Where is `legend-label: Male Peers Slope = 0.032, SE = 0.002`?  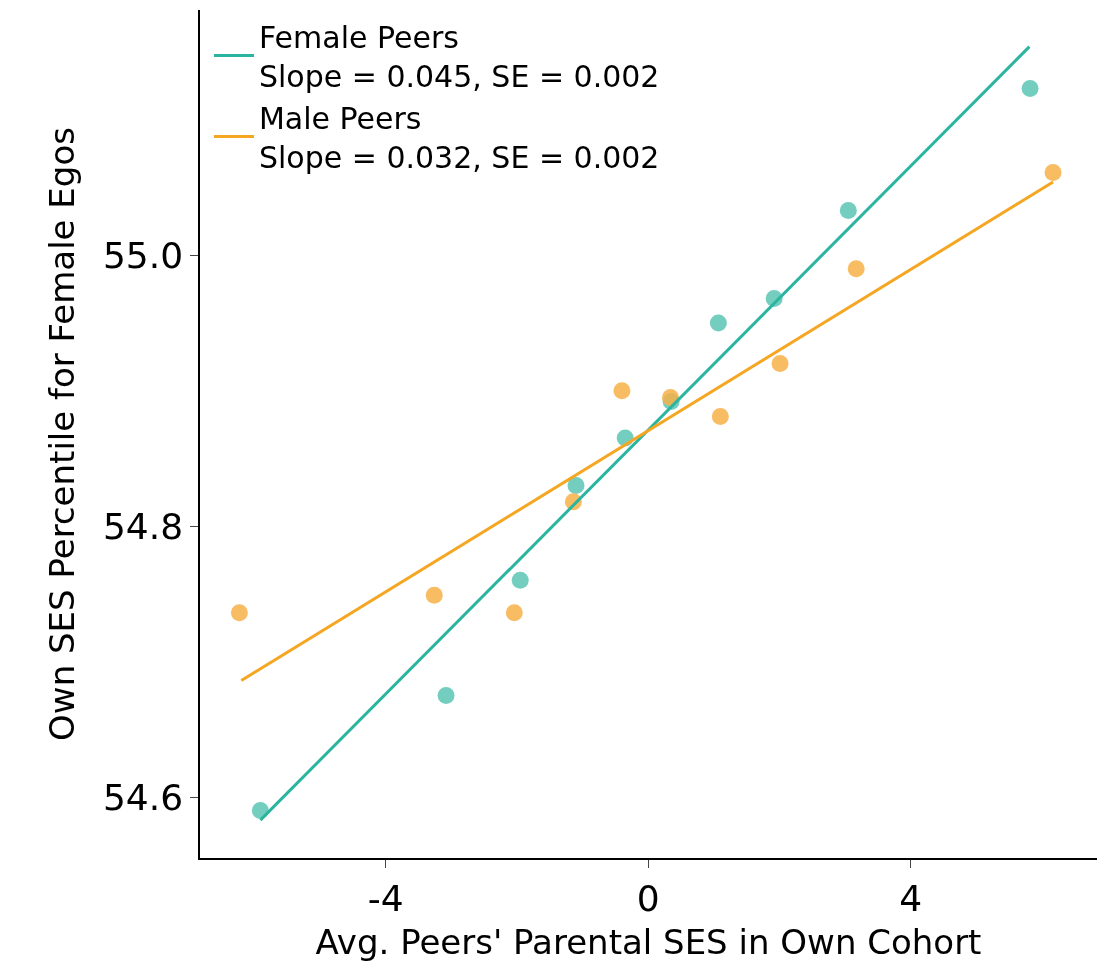
legend-label: Male Peers Slope = 0.032, SE = 0.002 is located at coordinates (459, 137).